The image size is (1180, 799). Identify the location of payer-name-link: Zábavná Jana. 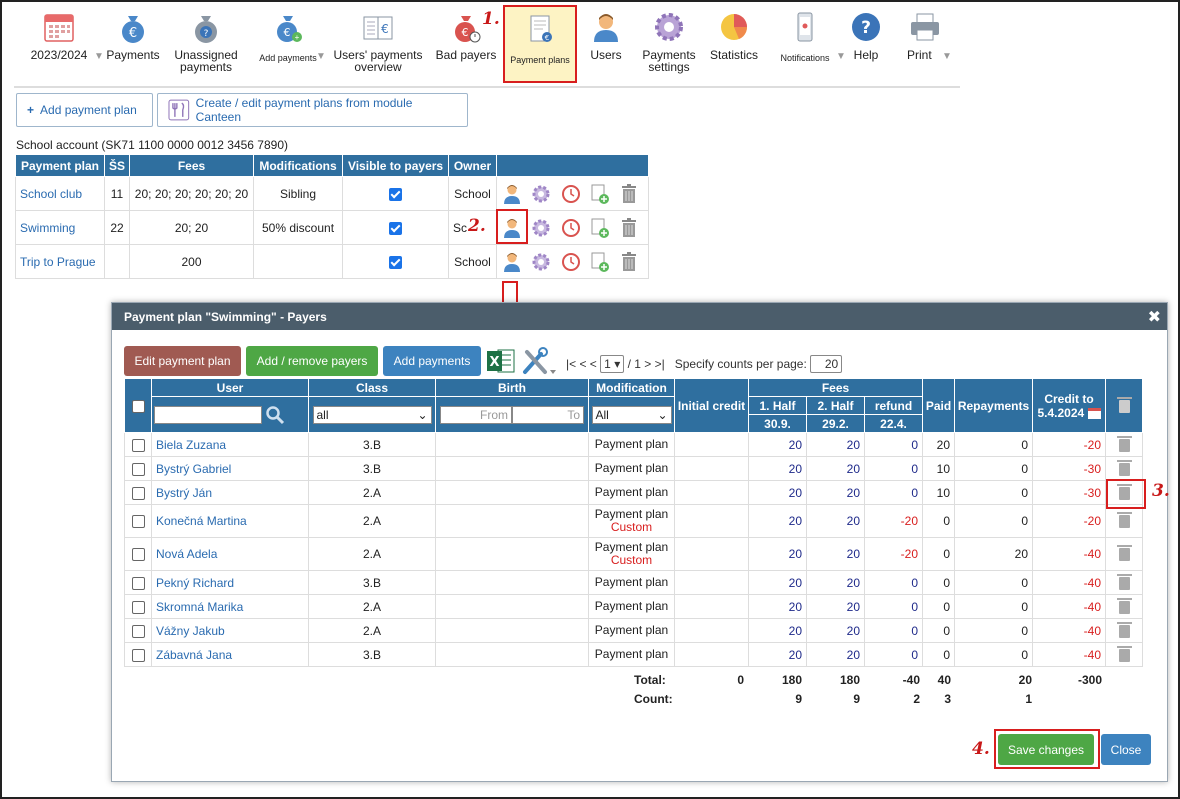
(230, 654).